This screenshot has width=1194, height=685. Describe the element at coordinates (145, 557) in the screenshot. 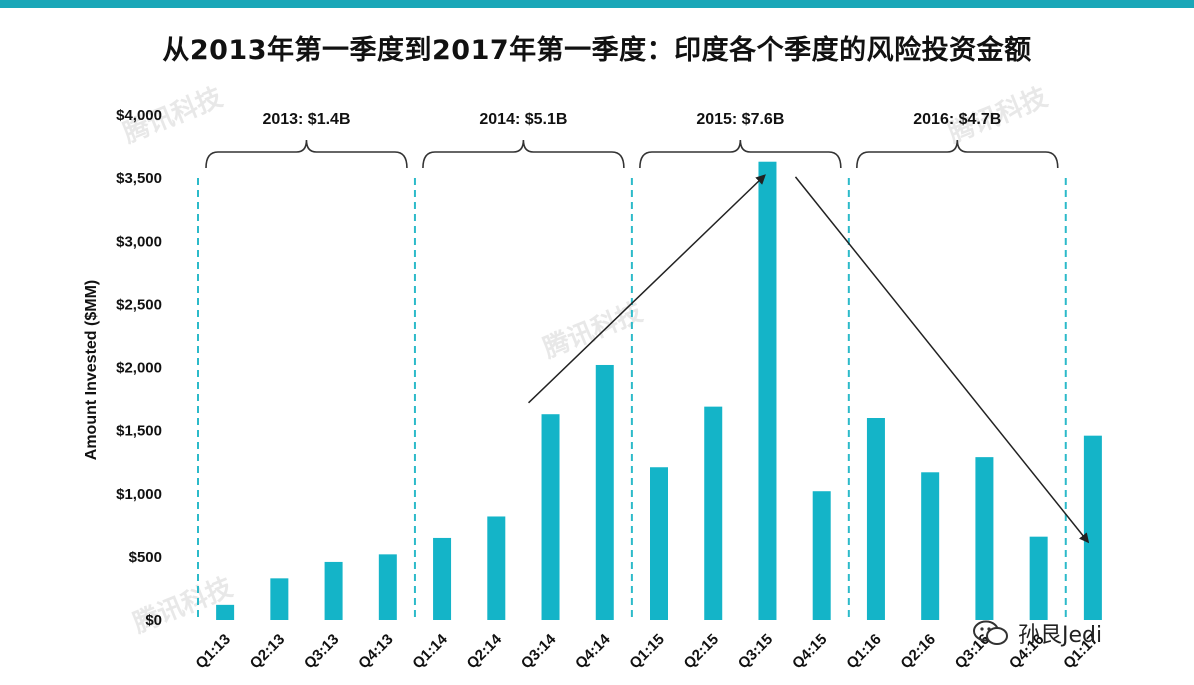

I see `y-tick-label: $500` at that location.